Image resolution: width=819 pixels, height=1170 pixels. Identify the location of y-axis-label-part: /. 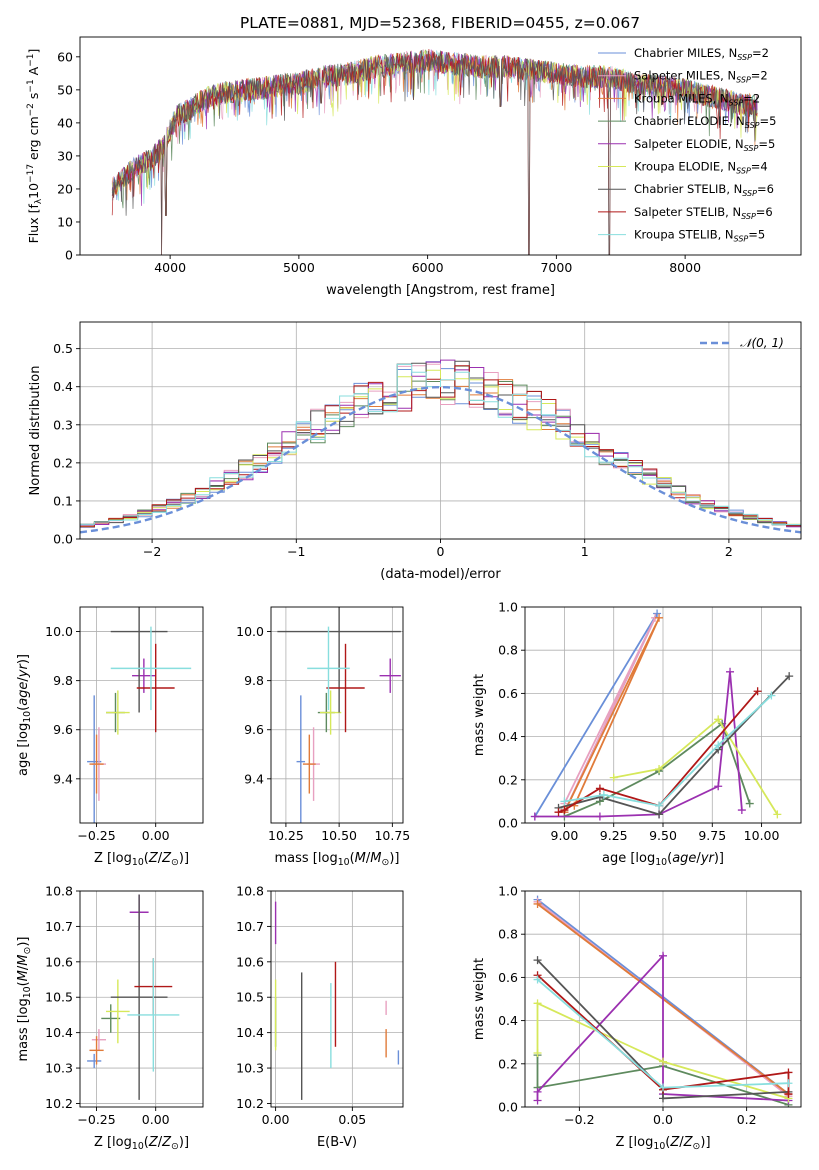
(23, 967).